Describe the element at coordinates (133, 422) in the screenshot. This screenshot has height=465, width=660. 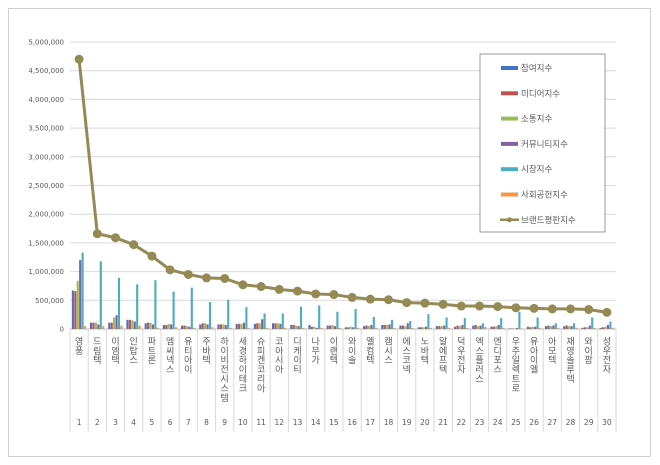
I see `x-rank-label: 4` at that location.